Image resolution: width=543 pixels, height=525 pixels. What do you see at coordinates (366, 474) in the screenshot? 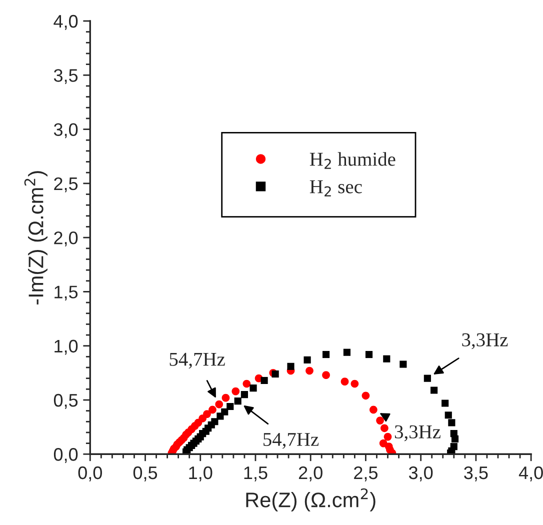
I see `x-tick-label: 2,5` at bounding box center [366, 474].